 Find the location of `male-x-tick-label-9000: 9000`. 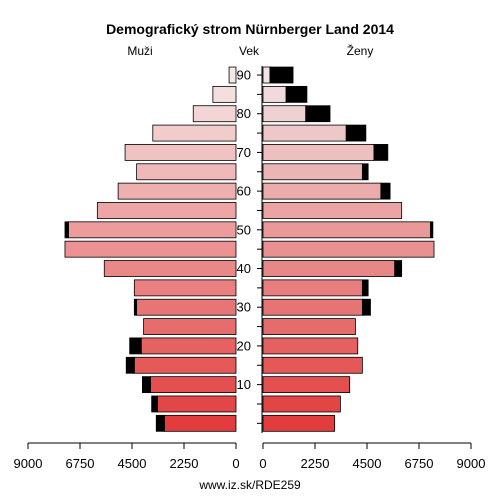

male-x-tick-label-9000: 9000 is located at coordinates (28, 463).